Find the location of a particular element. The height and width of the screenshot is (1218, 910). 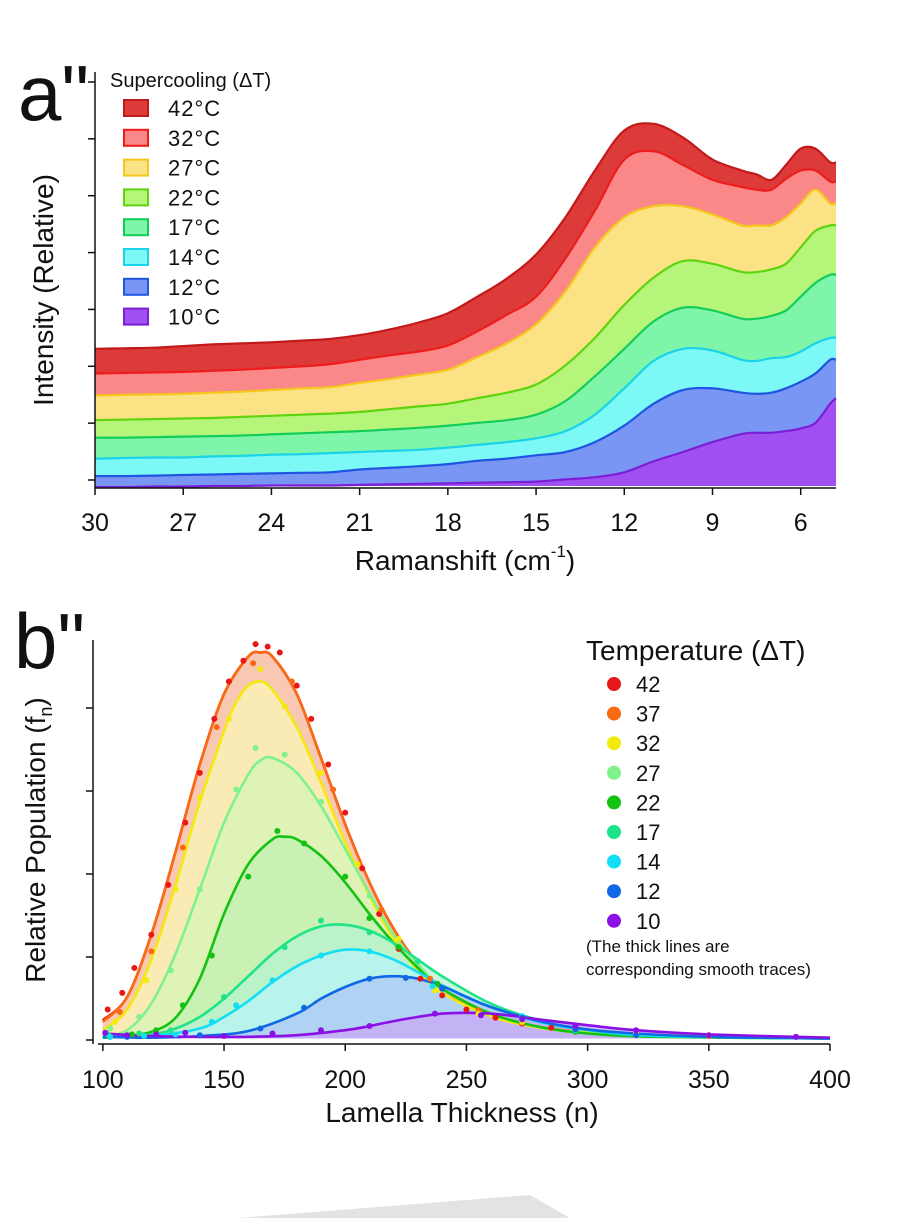

legend-label-12: 12 is located at coordinates (648, 891).